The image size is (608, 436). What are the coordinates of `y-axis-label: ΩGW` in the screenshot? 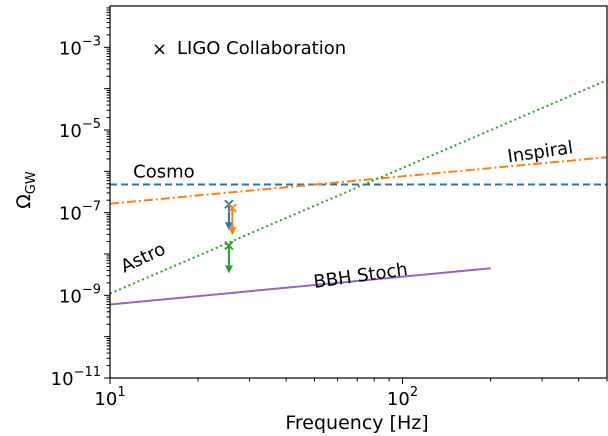 It's located at (26, 190).